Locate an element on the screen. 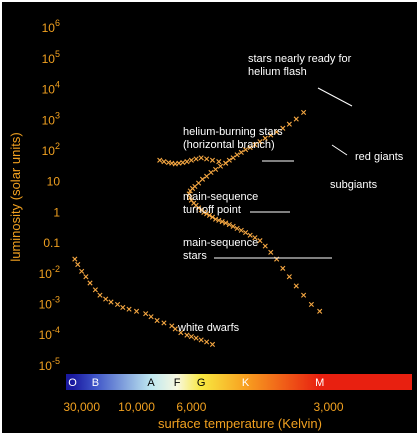 This screenshot has width=419, height=435. y-tick-label: 10² is located at coordinates (51, 149).